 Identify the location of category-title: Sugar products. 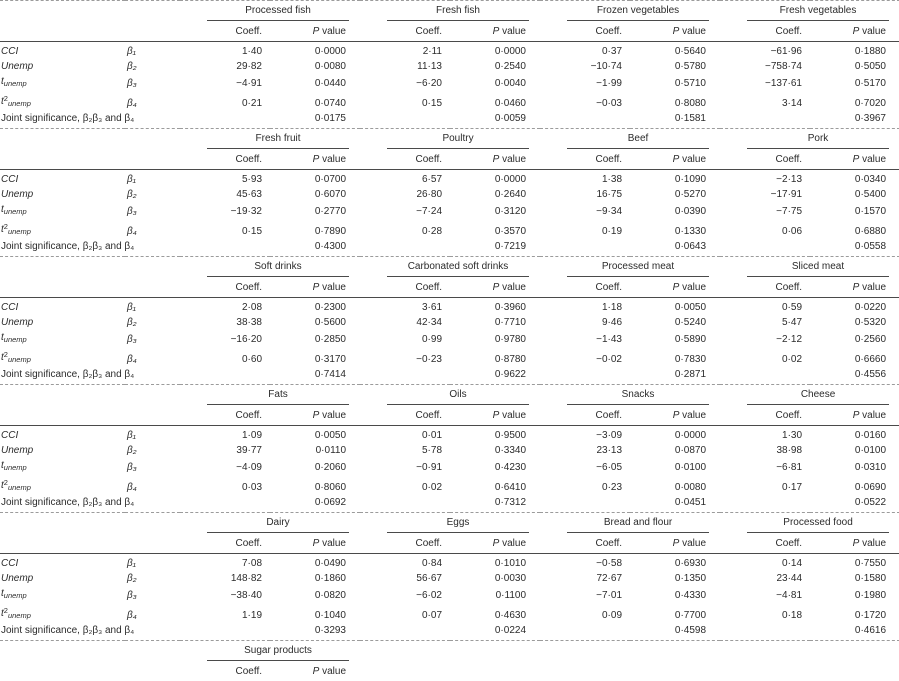
(278, 653).